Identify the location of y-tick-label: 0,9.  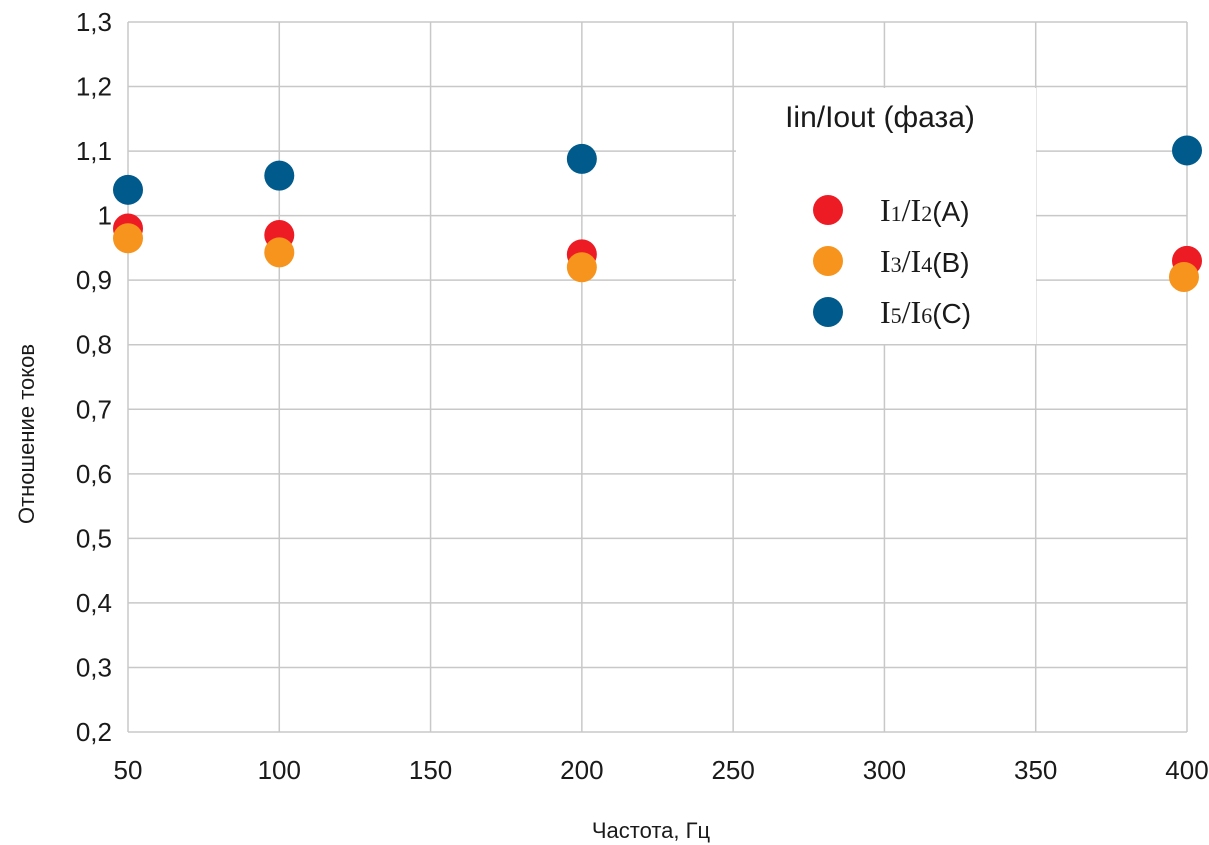
(94, 280).